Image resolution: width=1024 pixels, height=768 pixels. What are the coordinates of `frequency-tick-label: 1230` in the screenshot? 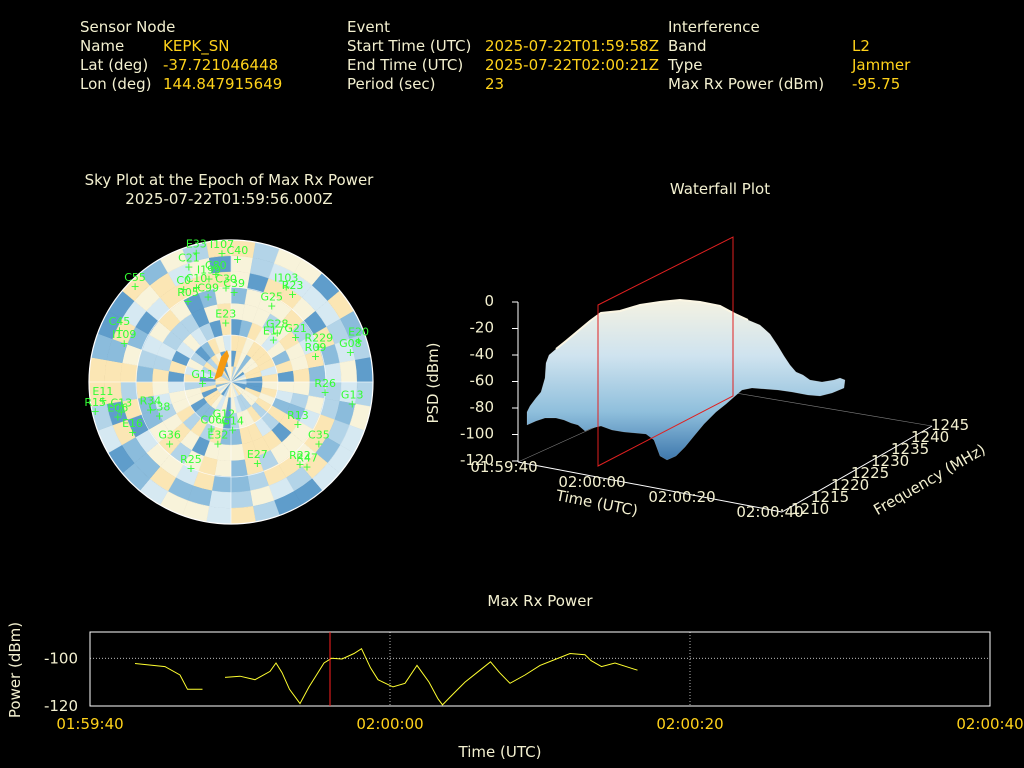 It's located at (890, 461).